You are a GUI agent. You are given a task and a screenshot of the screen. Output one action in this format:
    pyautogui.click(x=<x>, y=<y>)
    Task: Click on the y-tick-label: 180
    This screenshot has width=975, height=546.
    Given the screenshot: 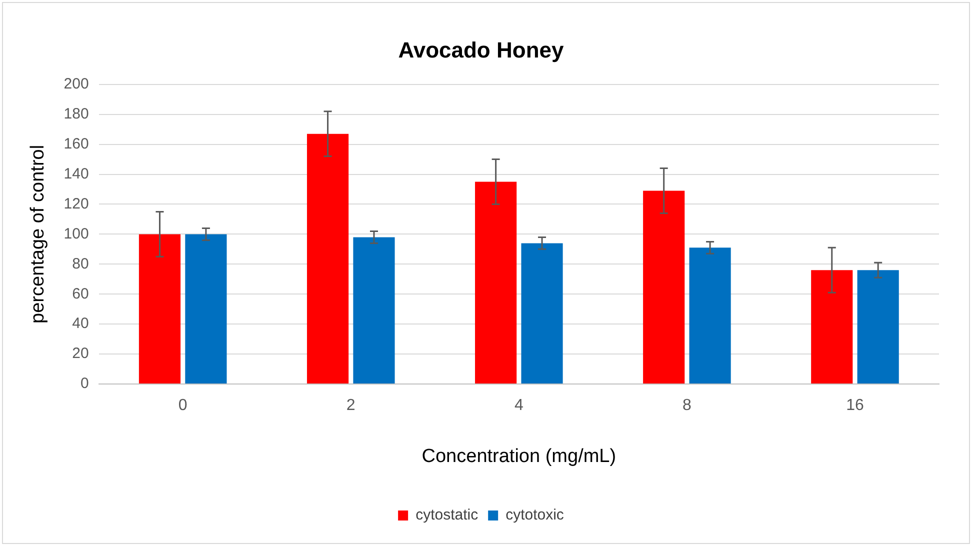 What is the action you would take?
    pyautogui.click(x=76, y=114)
    